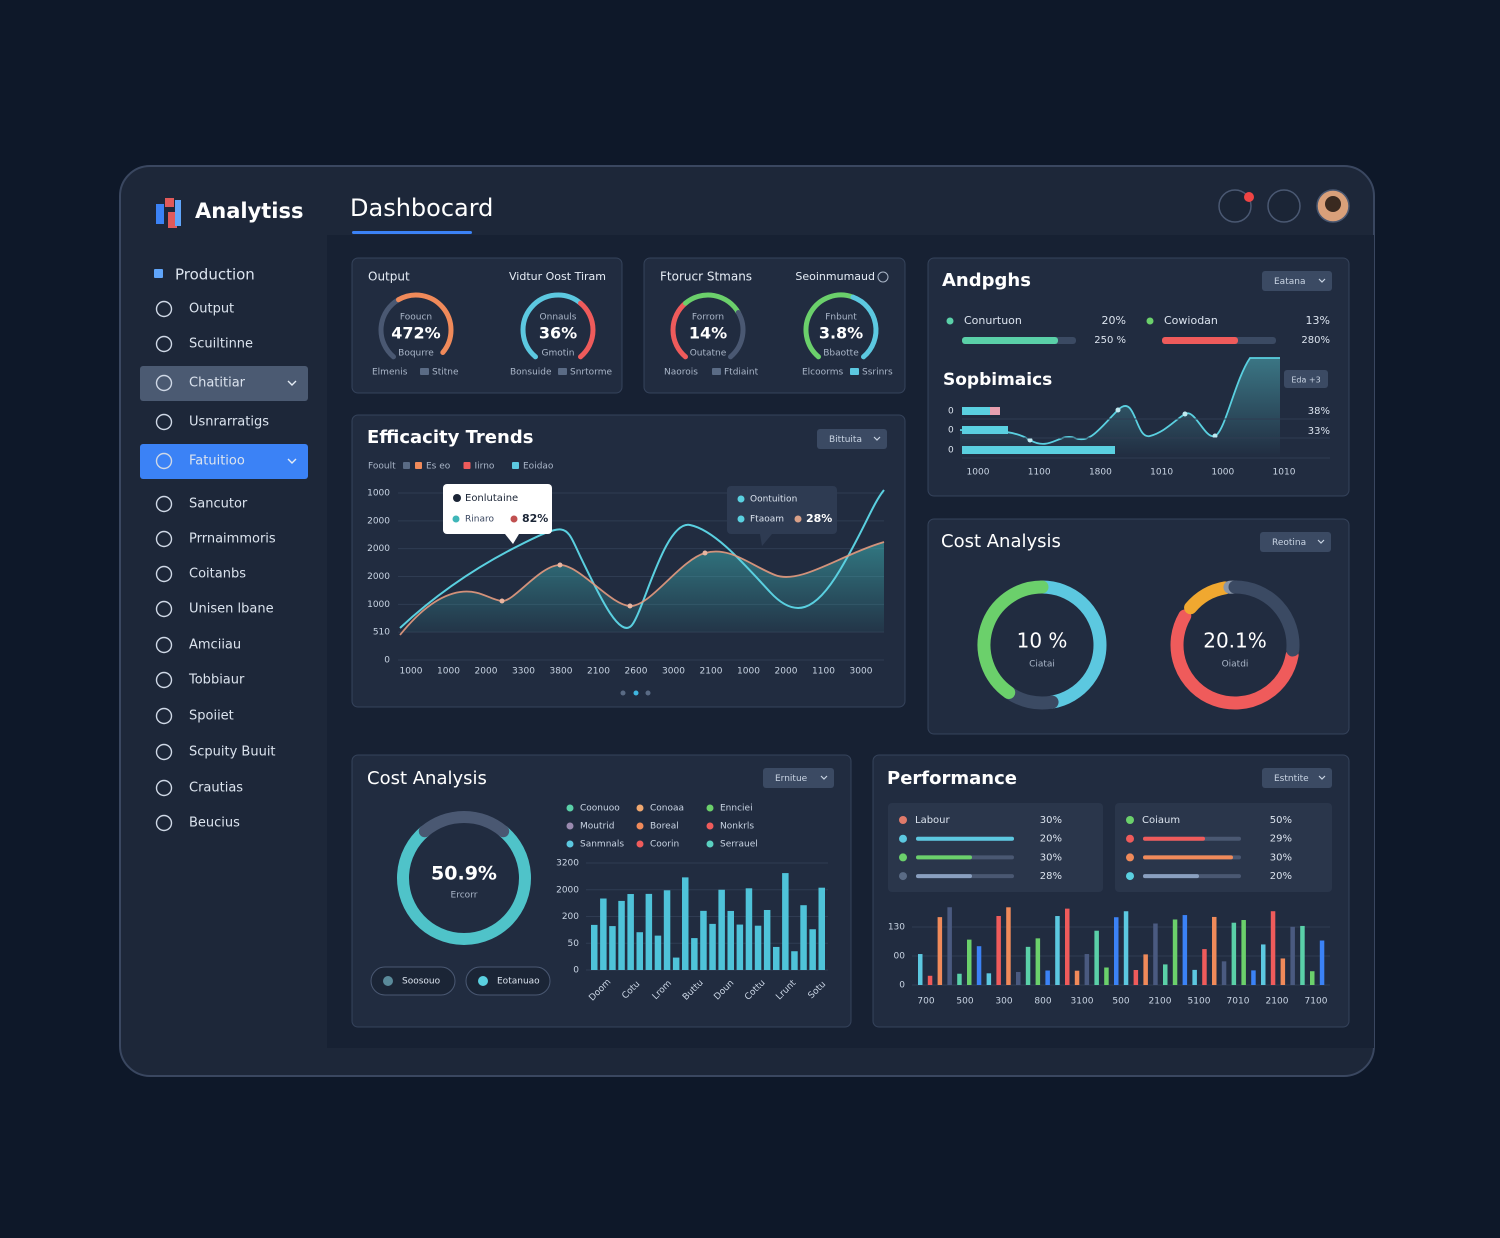  Describe the element at coordinates (216, 680) in the screenshot. I see `nav-item: Tobbiaur` at that location.